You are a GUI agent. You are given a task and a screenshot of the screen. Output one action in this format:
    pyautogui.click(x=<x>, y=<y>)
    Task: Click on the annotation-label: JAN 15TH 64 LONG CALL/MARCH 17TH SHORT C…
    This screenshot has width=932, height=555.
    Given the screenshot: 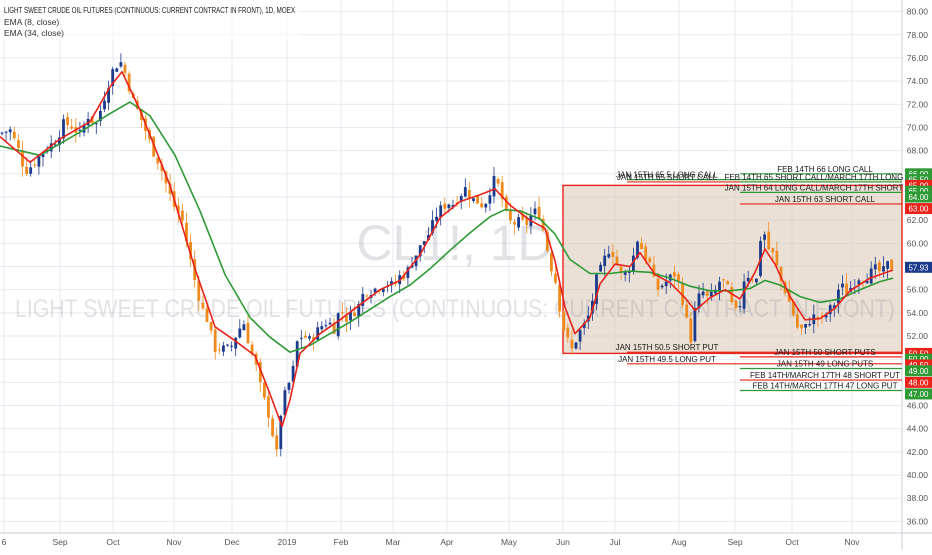 What is the action you would take?
    pyautogui.click(x=825, y=187)
    